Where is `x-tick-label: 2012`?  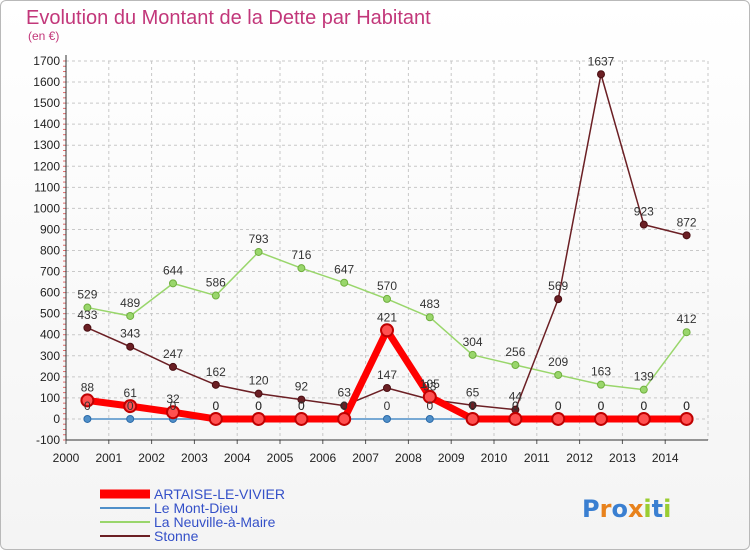
x-tick-label: 2012 is located at coordinates (579, 458).